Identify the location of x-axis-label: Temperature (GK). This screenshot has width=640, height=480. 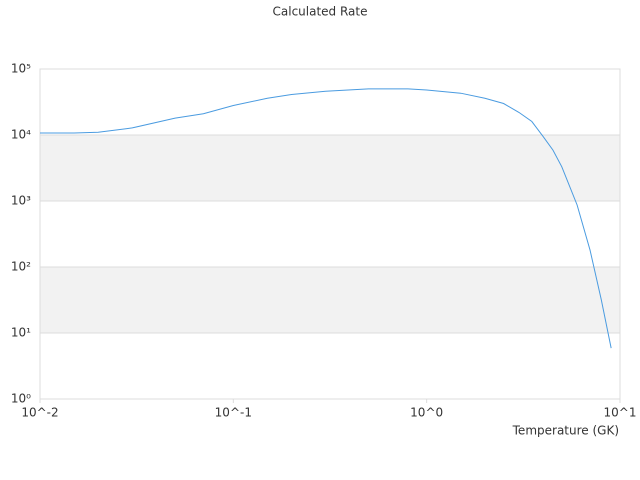
(565, 431).